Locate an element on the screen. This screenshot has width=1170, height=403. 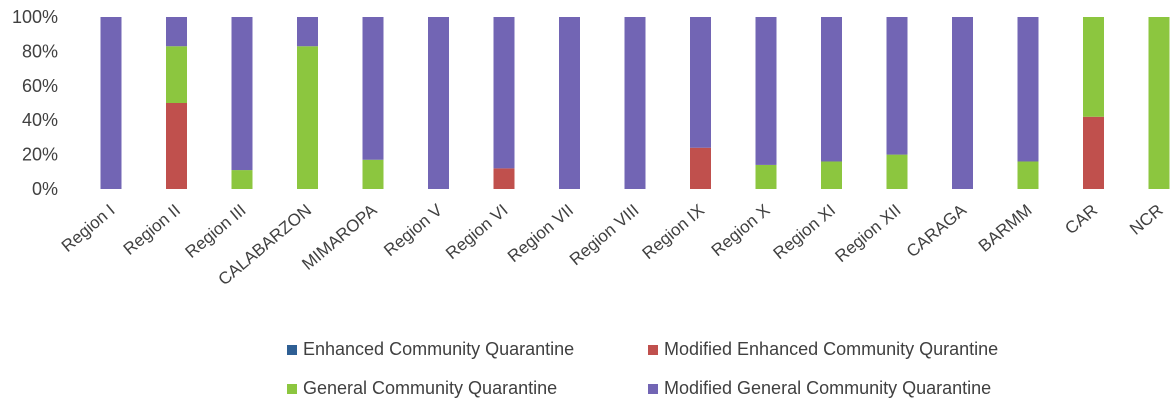
x-tick-label: Region XII is located at coordinates (868, 234).